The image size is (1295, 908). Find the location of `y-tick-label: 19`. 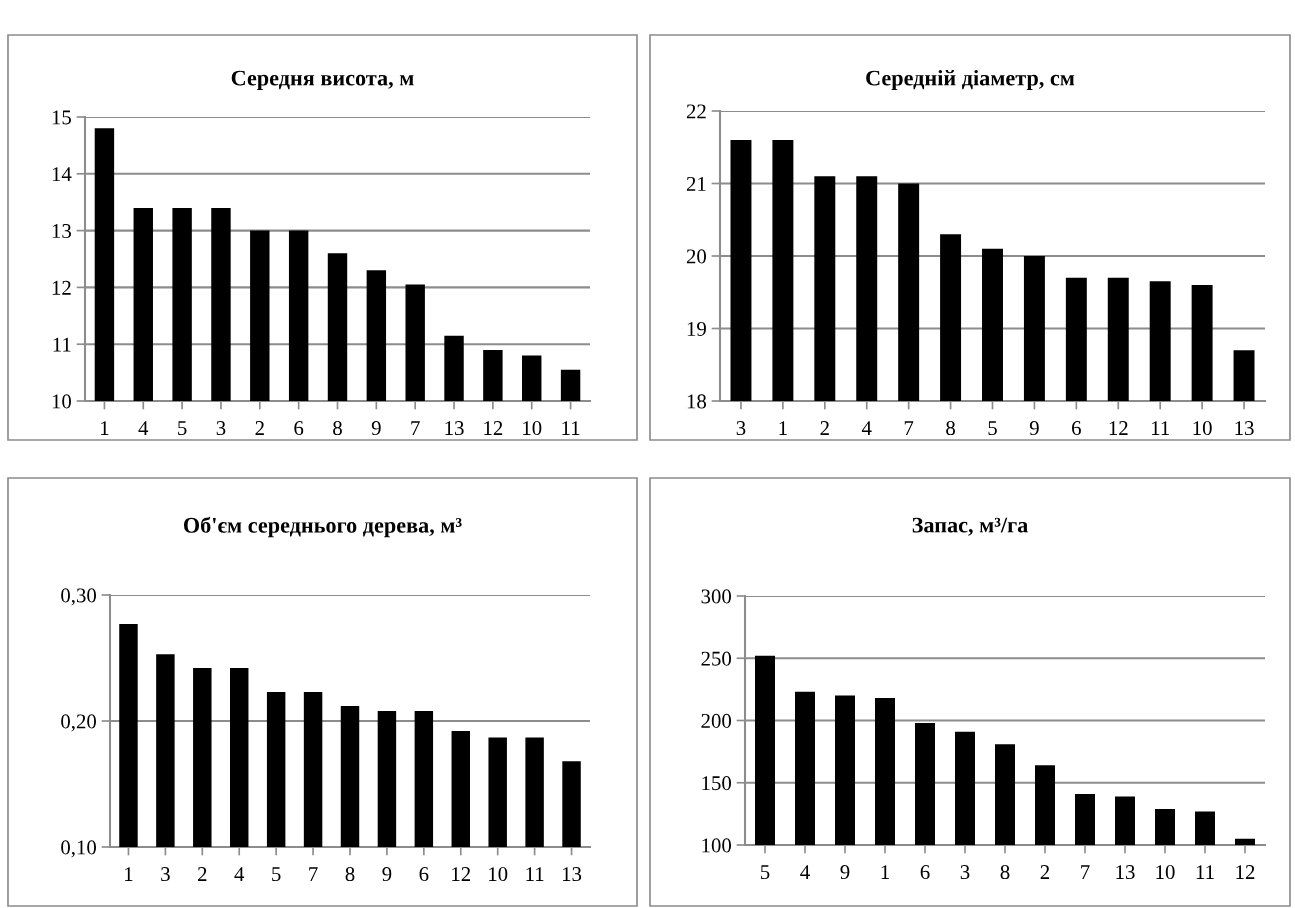

y-tick-label: 19 is located at coordinates (696, 328).